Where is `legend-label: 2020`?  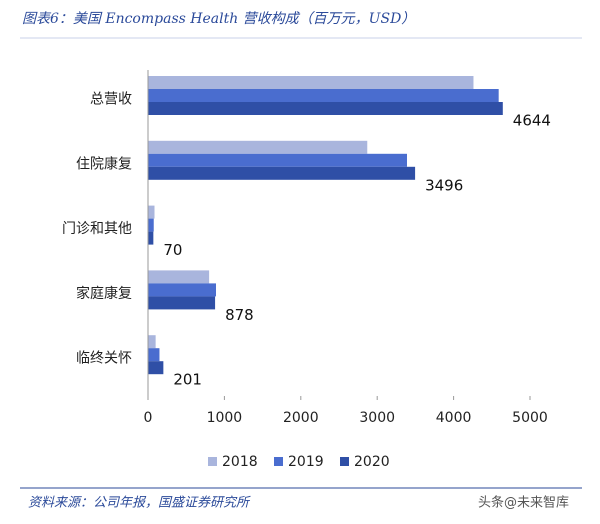
legend-label: 2020 is located at coordinates (372, 462).